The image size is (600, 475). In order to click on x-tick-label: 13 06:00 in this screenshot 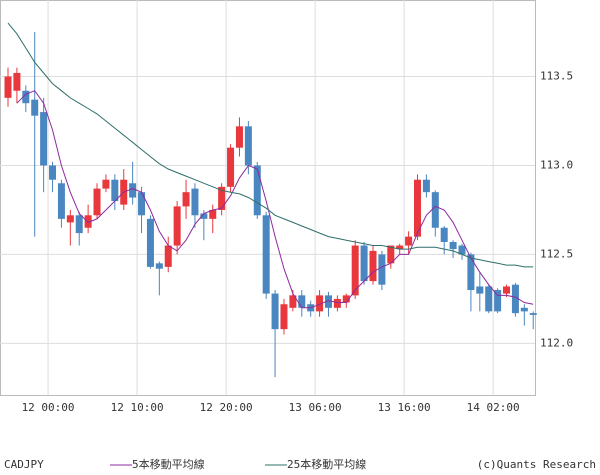, I will do `click(315, 407)`.